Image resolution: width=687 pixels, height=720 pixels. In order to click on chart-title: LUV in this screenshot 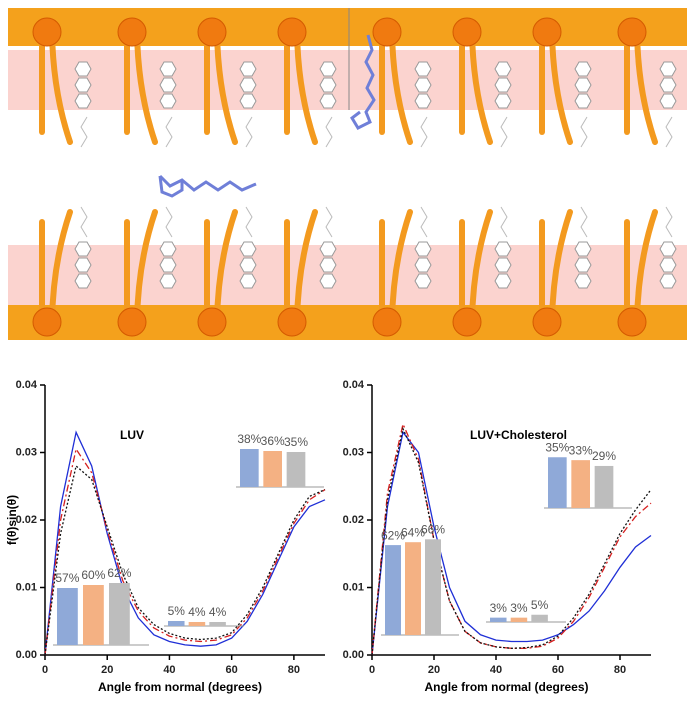, I will do `click(132, 435)`.